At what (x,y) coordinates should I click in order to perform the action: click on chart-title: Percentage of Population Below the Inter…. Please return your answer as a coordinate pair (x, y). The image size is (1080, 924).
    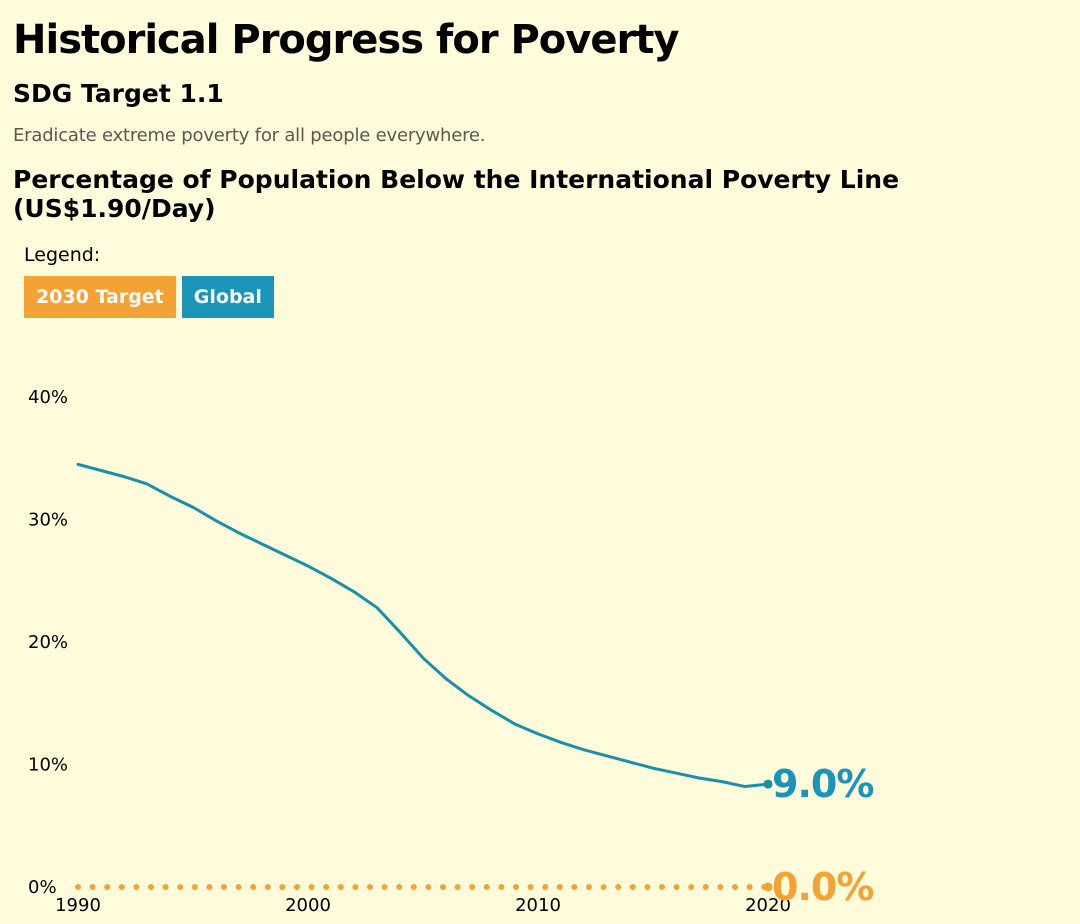
    Looking at the image, I should click on (456, 194).